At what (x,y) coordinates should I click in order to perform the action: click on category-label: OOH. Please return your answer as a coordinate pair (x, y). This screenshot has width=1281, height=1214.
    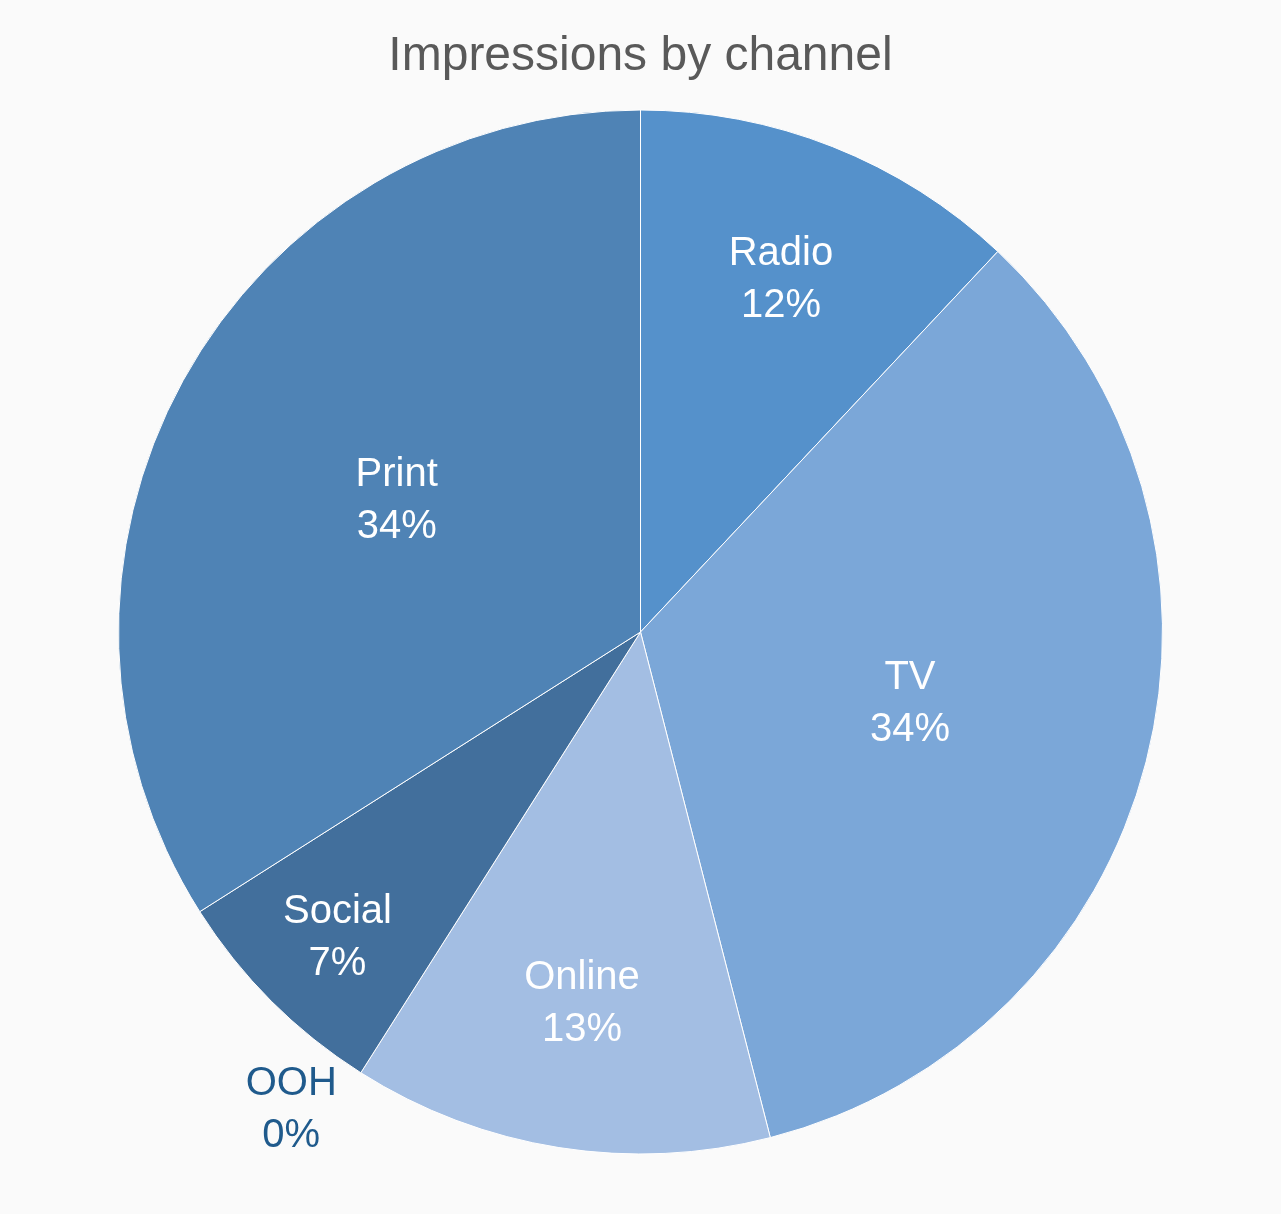
    Looking at the image, I should click on (291, 1080).